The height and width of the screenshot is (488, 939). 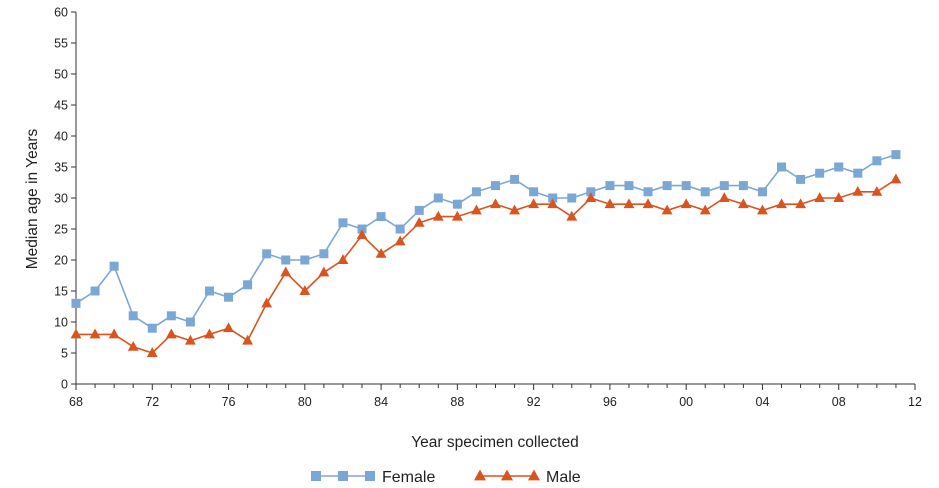 What do you see at coordinates (61, 261) in the screenshot?
I see `y-tick-label: 20` at bounding box center [61, 261].